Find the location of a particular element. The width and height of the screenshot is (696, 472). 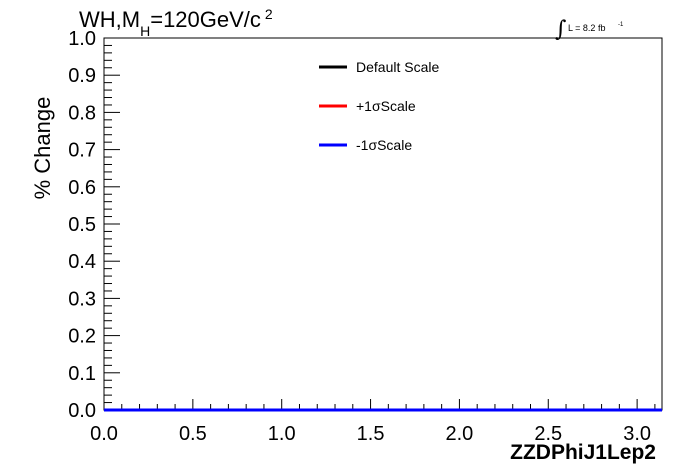

chart-title: WH,MH=120GeV/c 2 is located at coordinates (176, 22).